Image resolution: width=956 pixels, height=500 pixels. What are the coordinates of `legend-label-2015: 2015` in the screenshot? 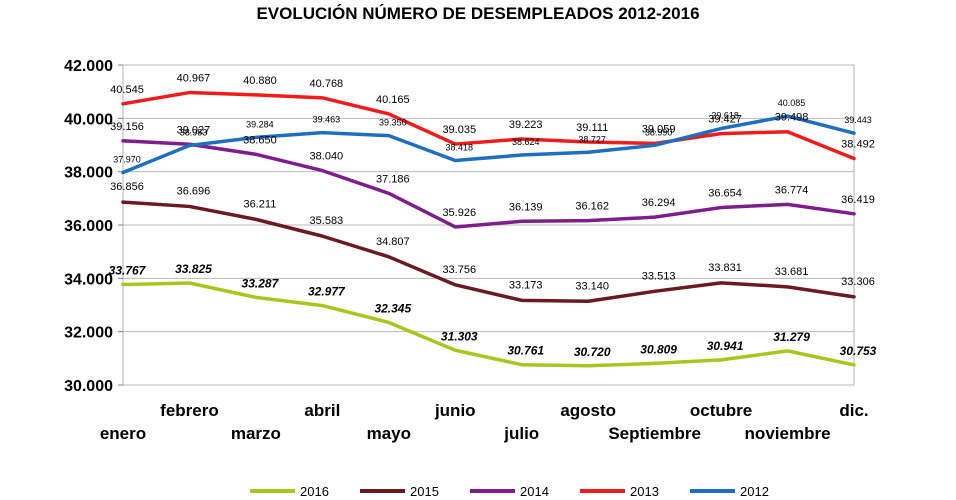 It's located at (424, 491).